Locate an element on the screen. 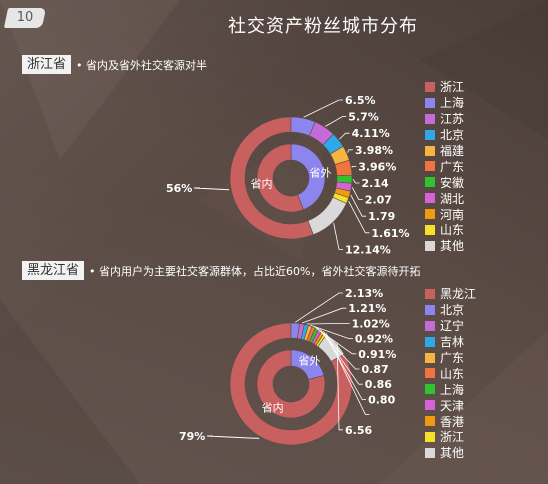 This screenshot has width=548, height=484. data-label: 1.61% is located at coordinates (390, 233).